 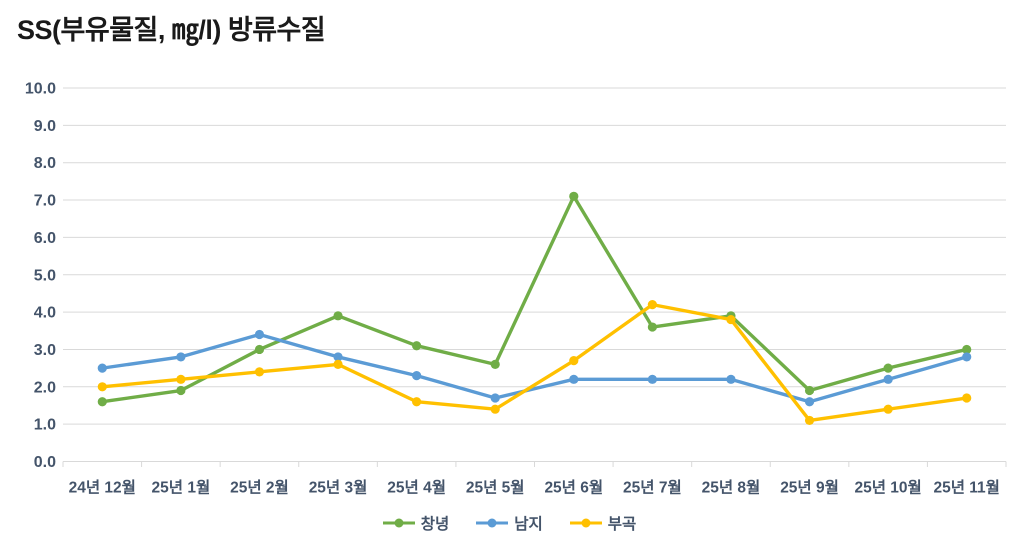 I want to click on y-axis-tick-label: 9.0, so click(x=45, y=126).